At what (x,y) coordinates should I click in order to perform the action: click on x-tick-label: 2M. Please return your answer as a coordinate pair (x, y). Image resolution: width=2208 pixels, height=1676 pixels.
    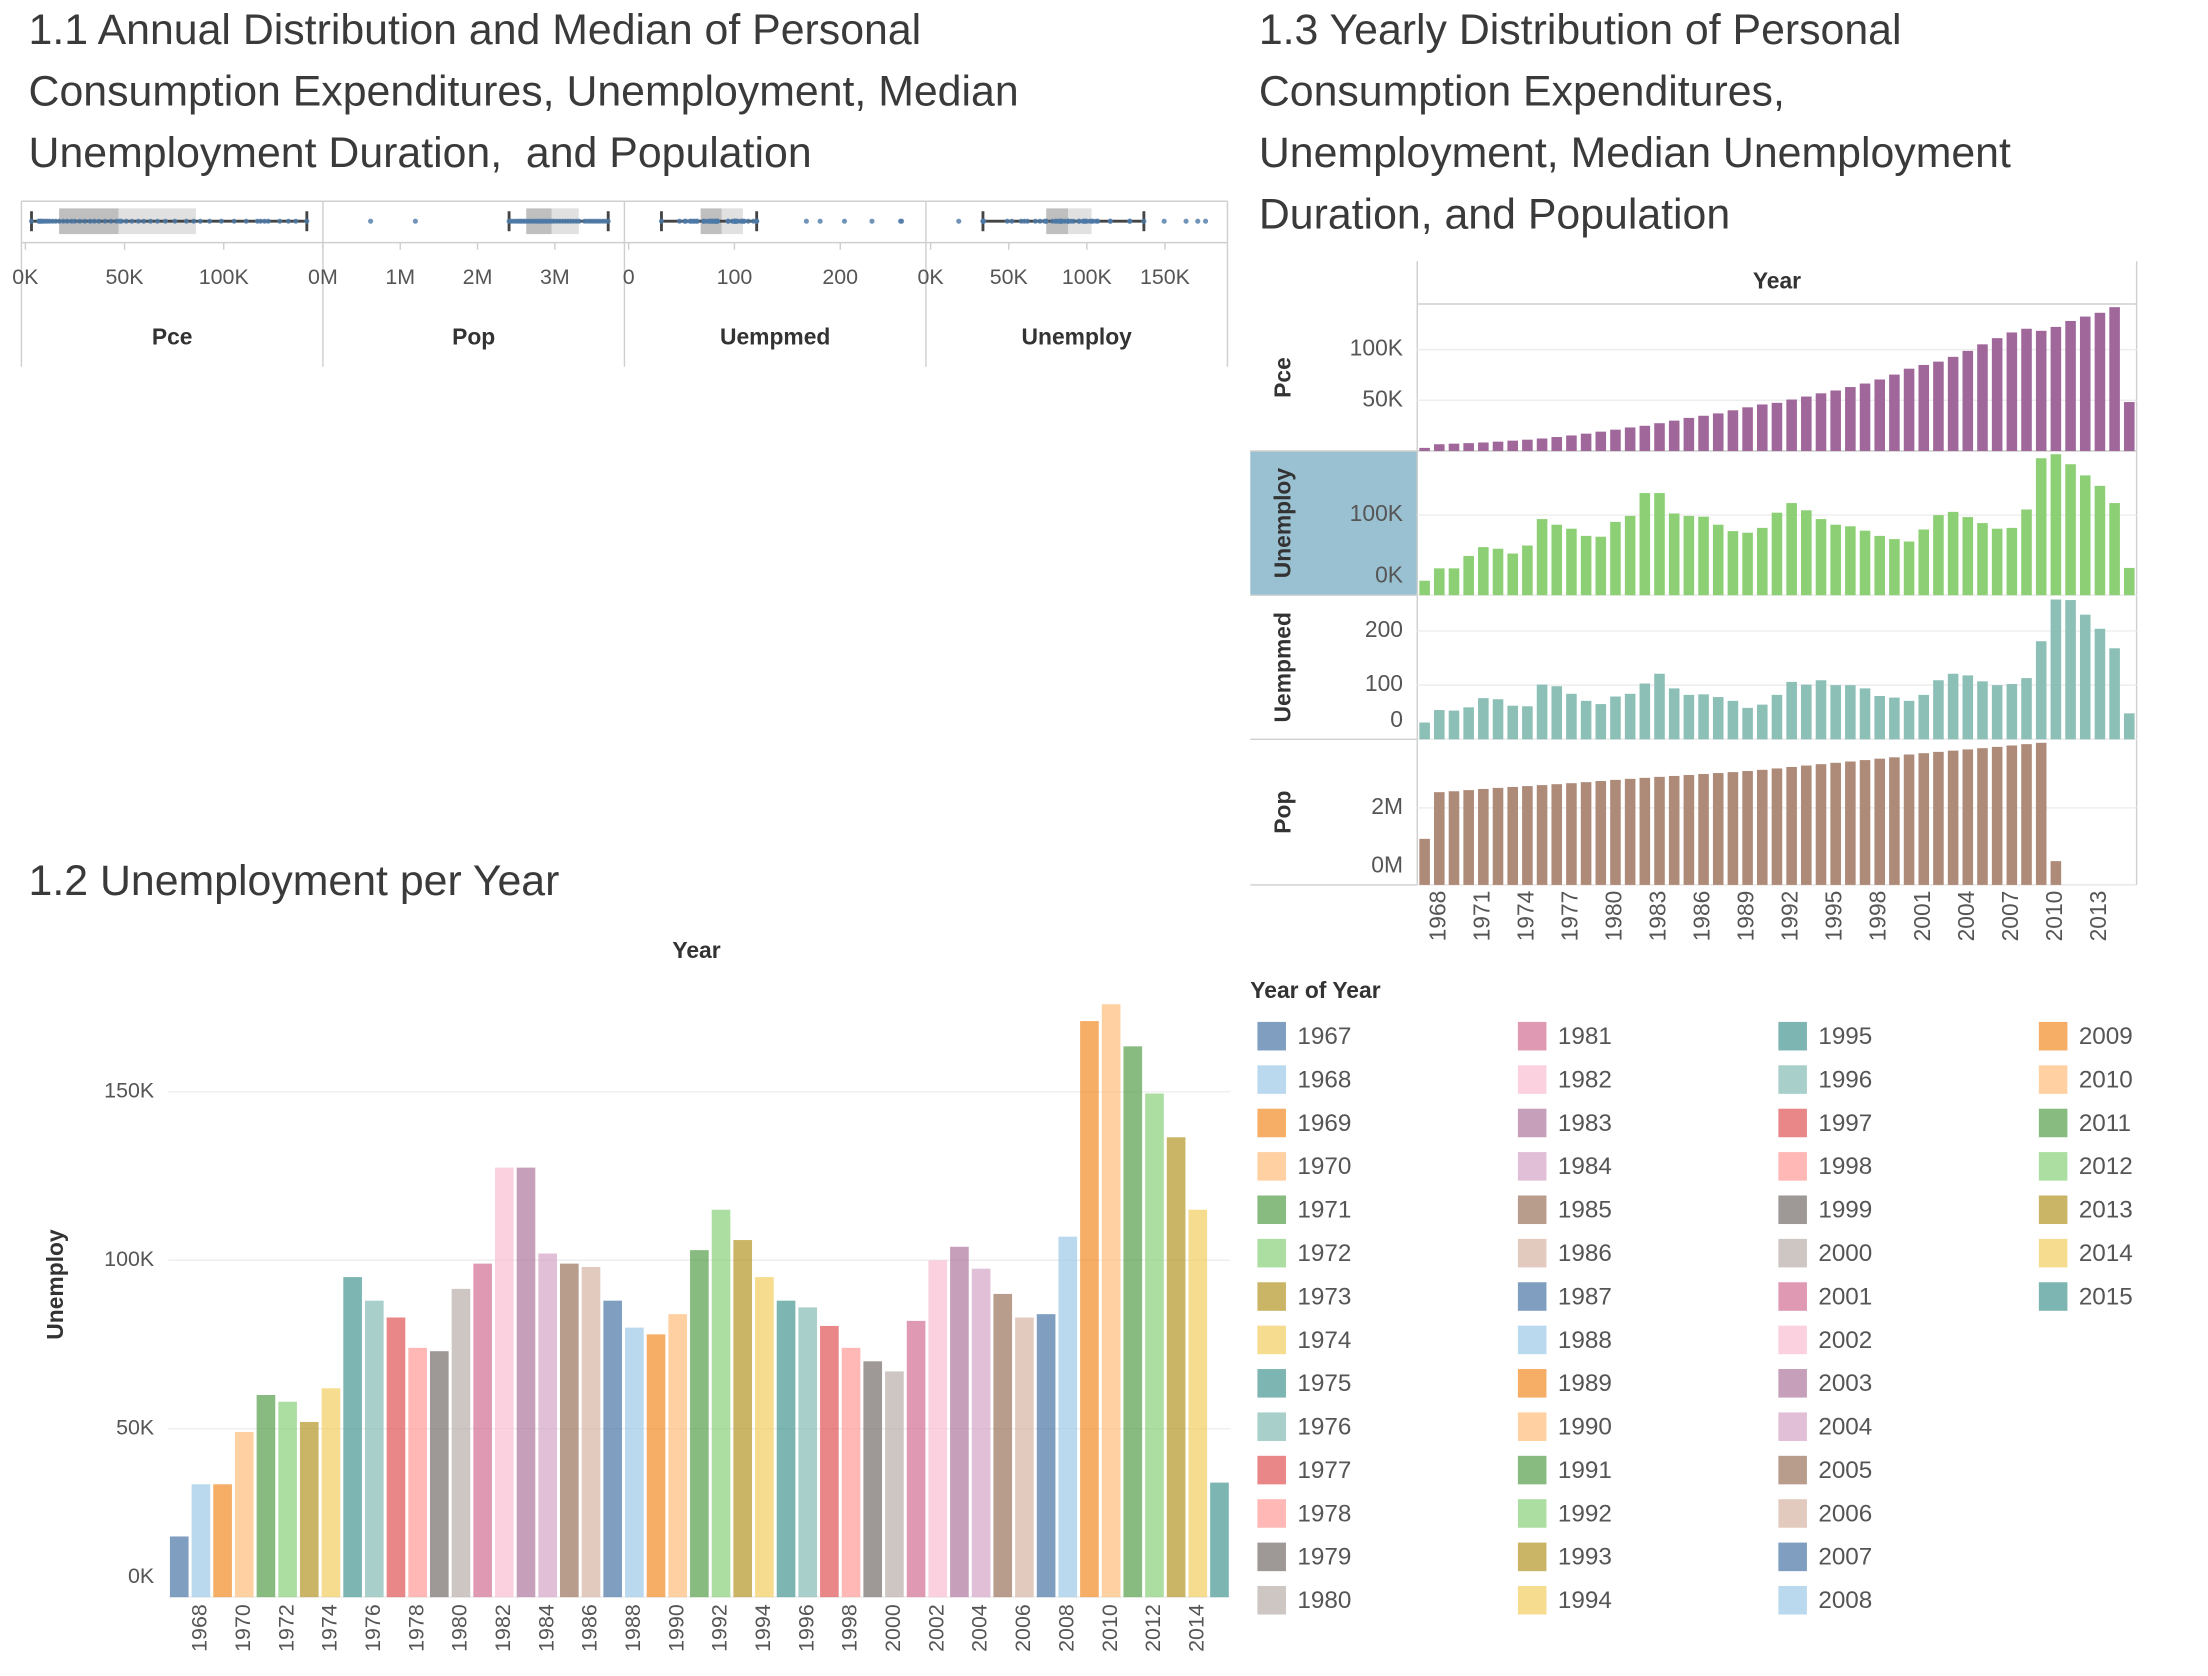
    Looking at the image, I should click on (478, 277).